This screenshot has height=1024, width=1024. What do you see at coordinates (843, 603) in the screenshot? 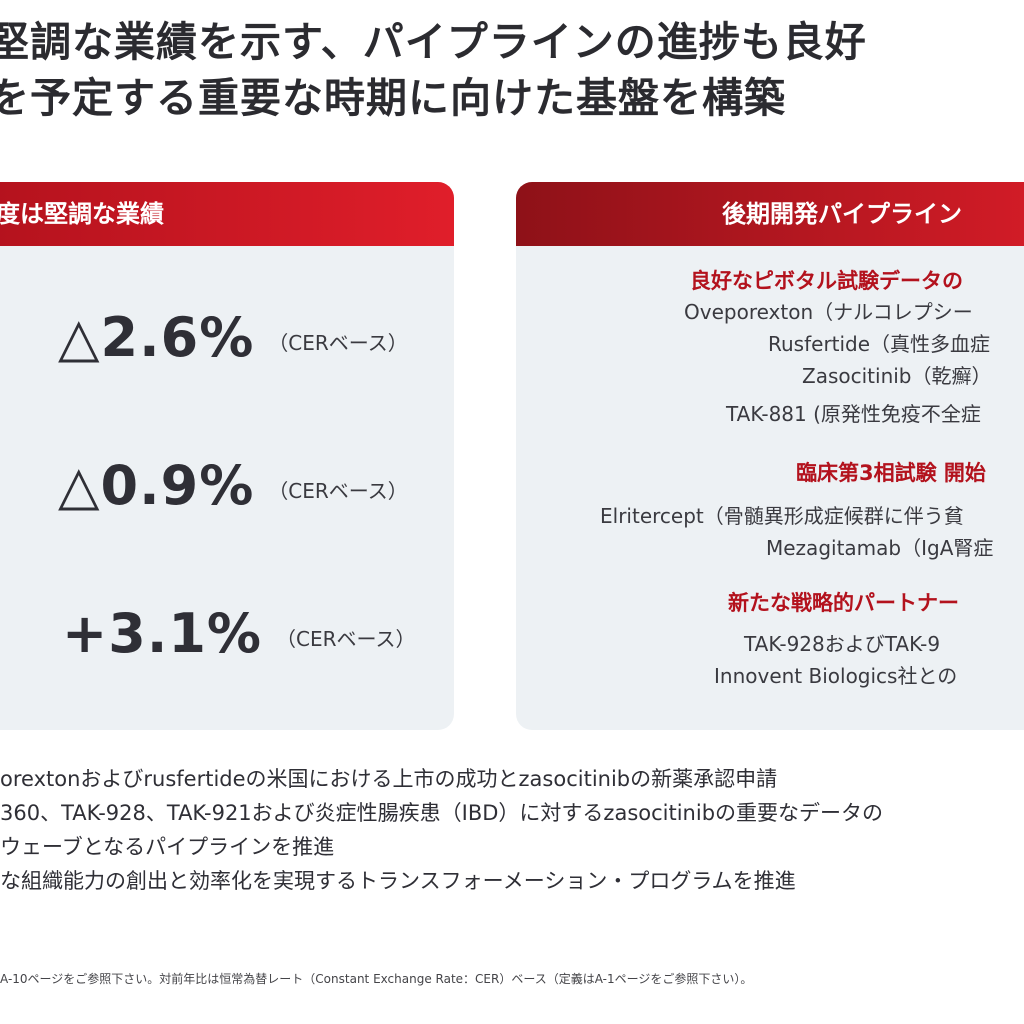
I see `section-title: 新たな戦略的パートナー` at bounding box center [843, 603].